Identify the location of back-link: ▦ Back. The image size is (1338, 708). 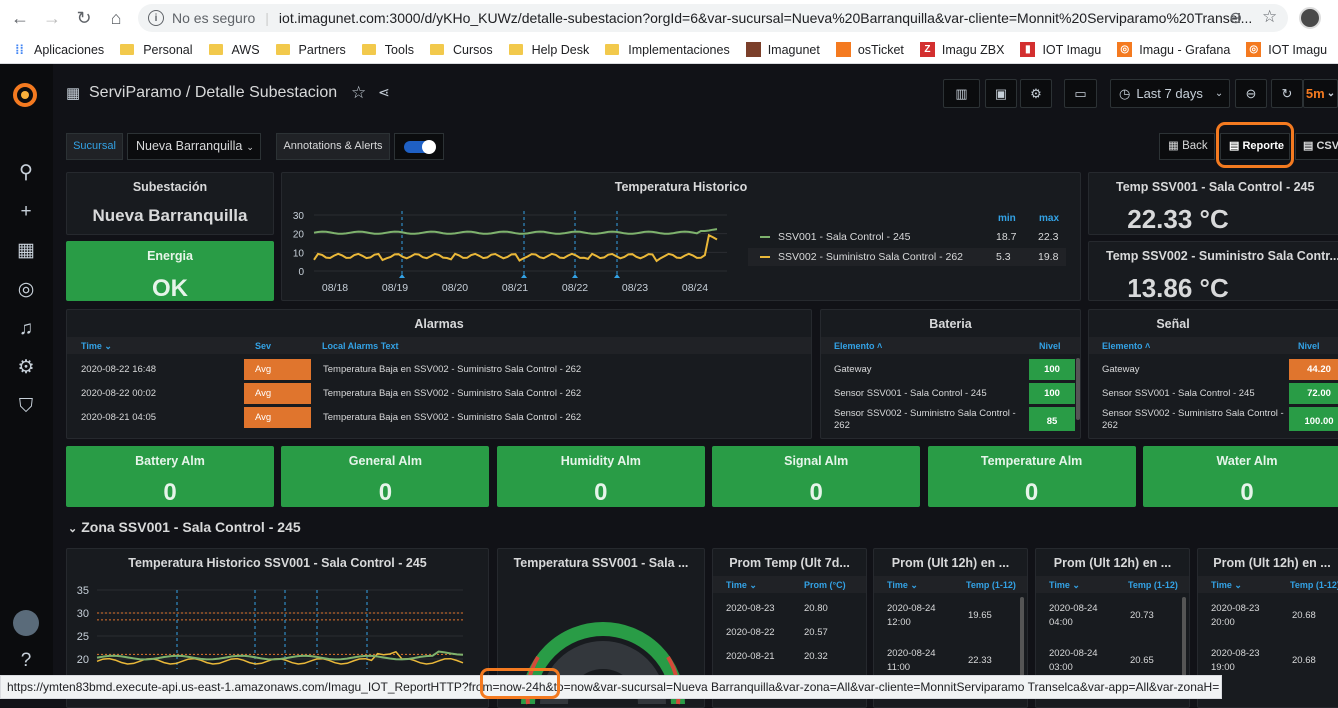
(1187, 146).